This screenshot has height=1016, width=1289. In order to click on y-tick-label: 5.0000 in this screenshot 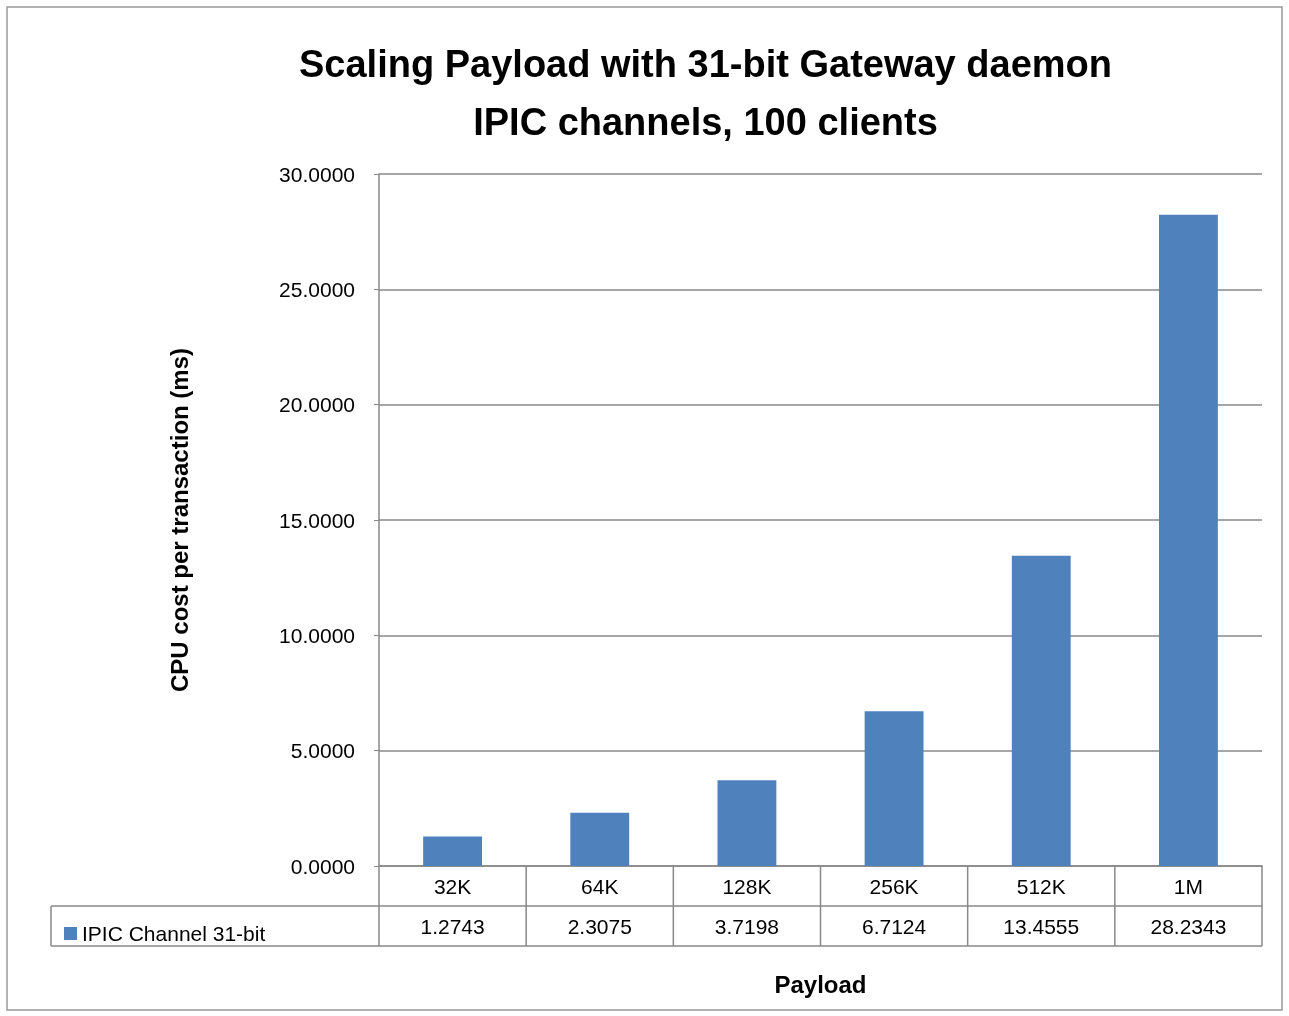, I will do `click(322, 751)`.